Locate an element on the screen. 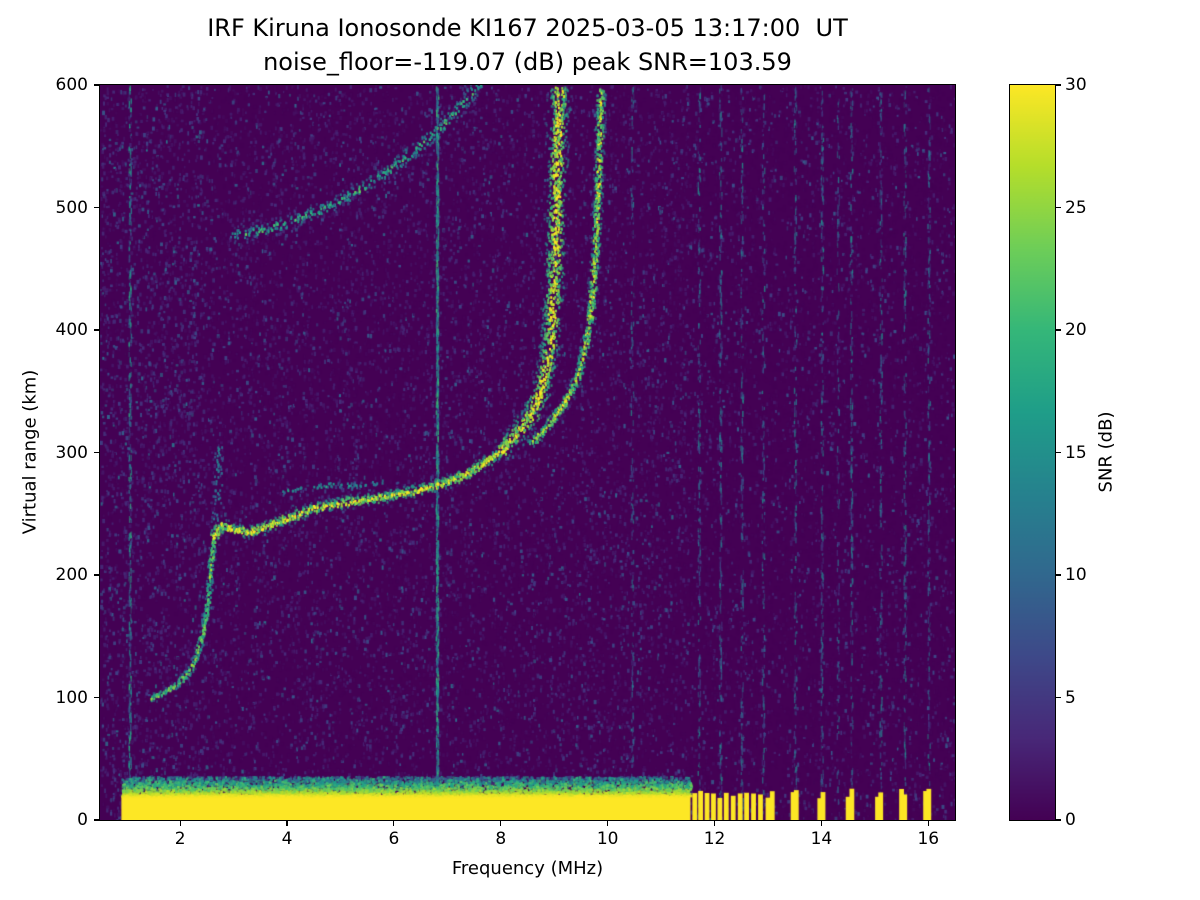  x-tick-label: 6 is located at coordinates (394, 839).